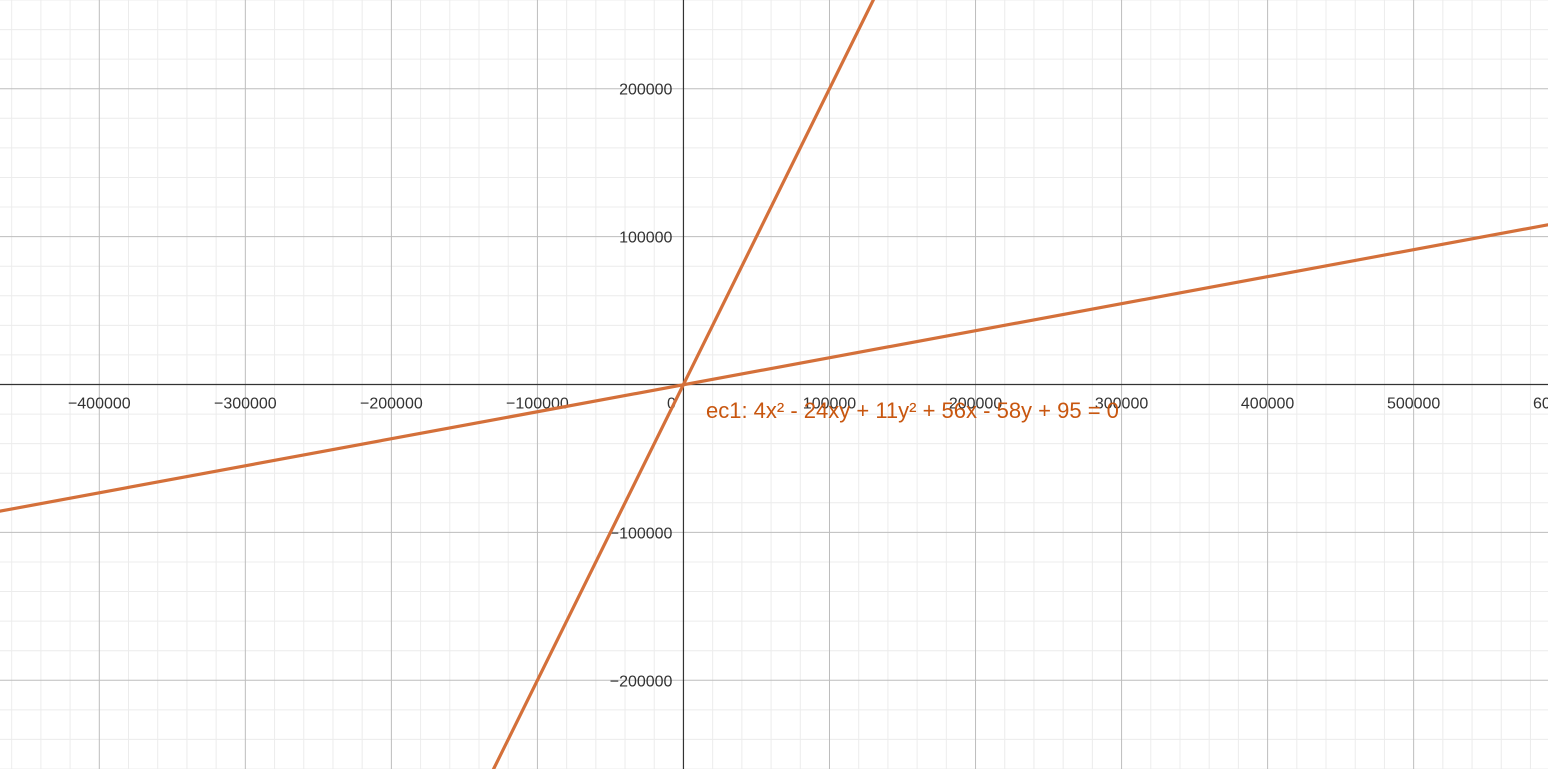 The width and height of the screenshot is (1548, 769). What do you see at coordinates (391, 404) in the screenshot?
I see `x-tick-label: −200000` at bounding box center [391, 404].